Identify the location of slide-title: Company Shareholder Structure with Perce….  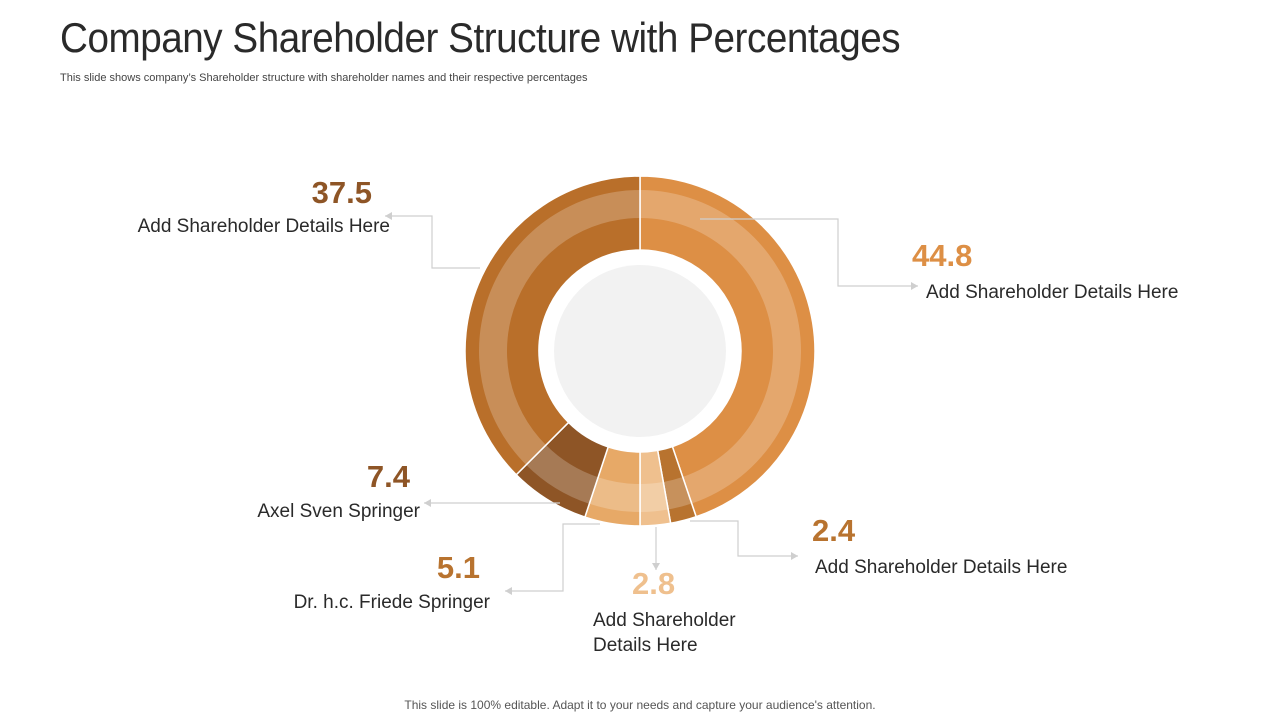
(480, 37).